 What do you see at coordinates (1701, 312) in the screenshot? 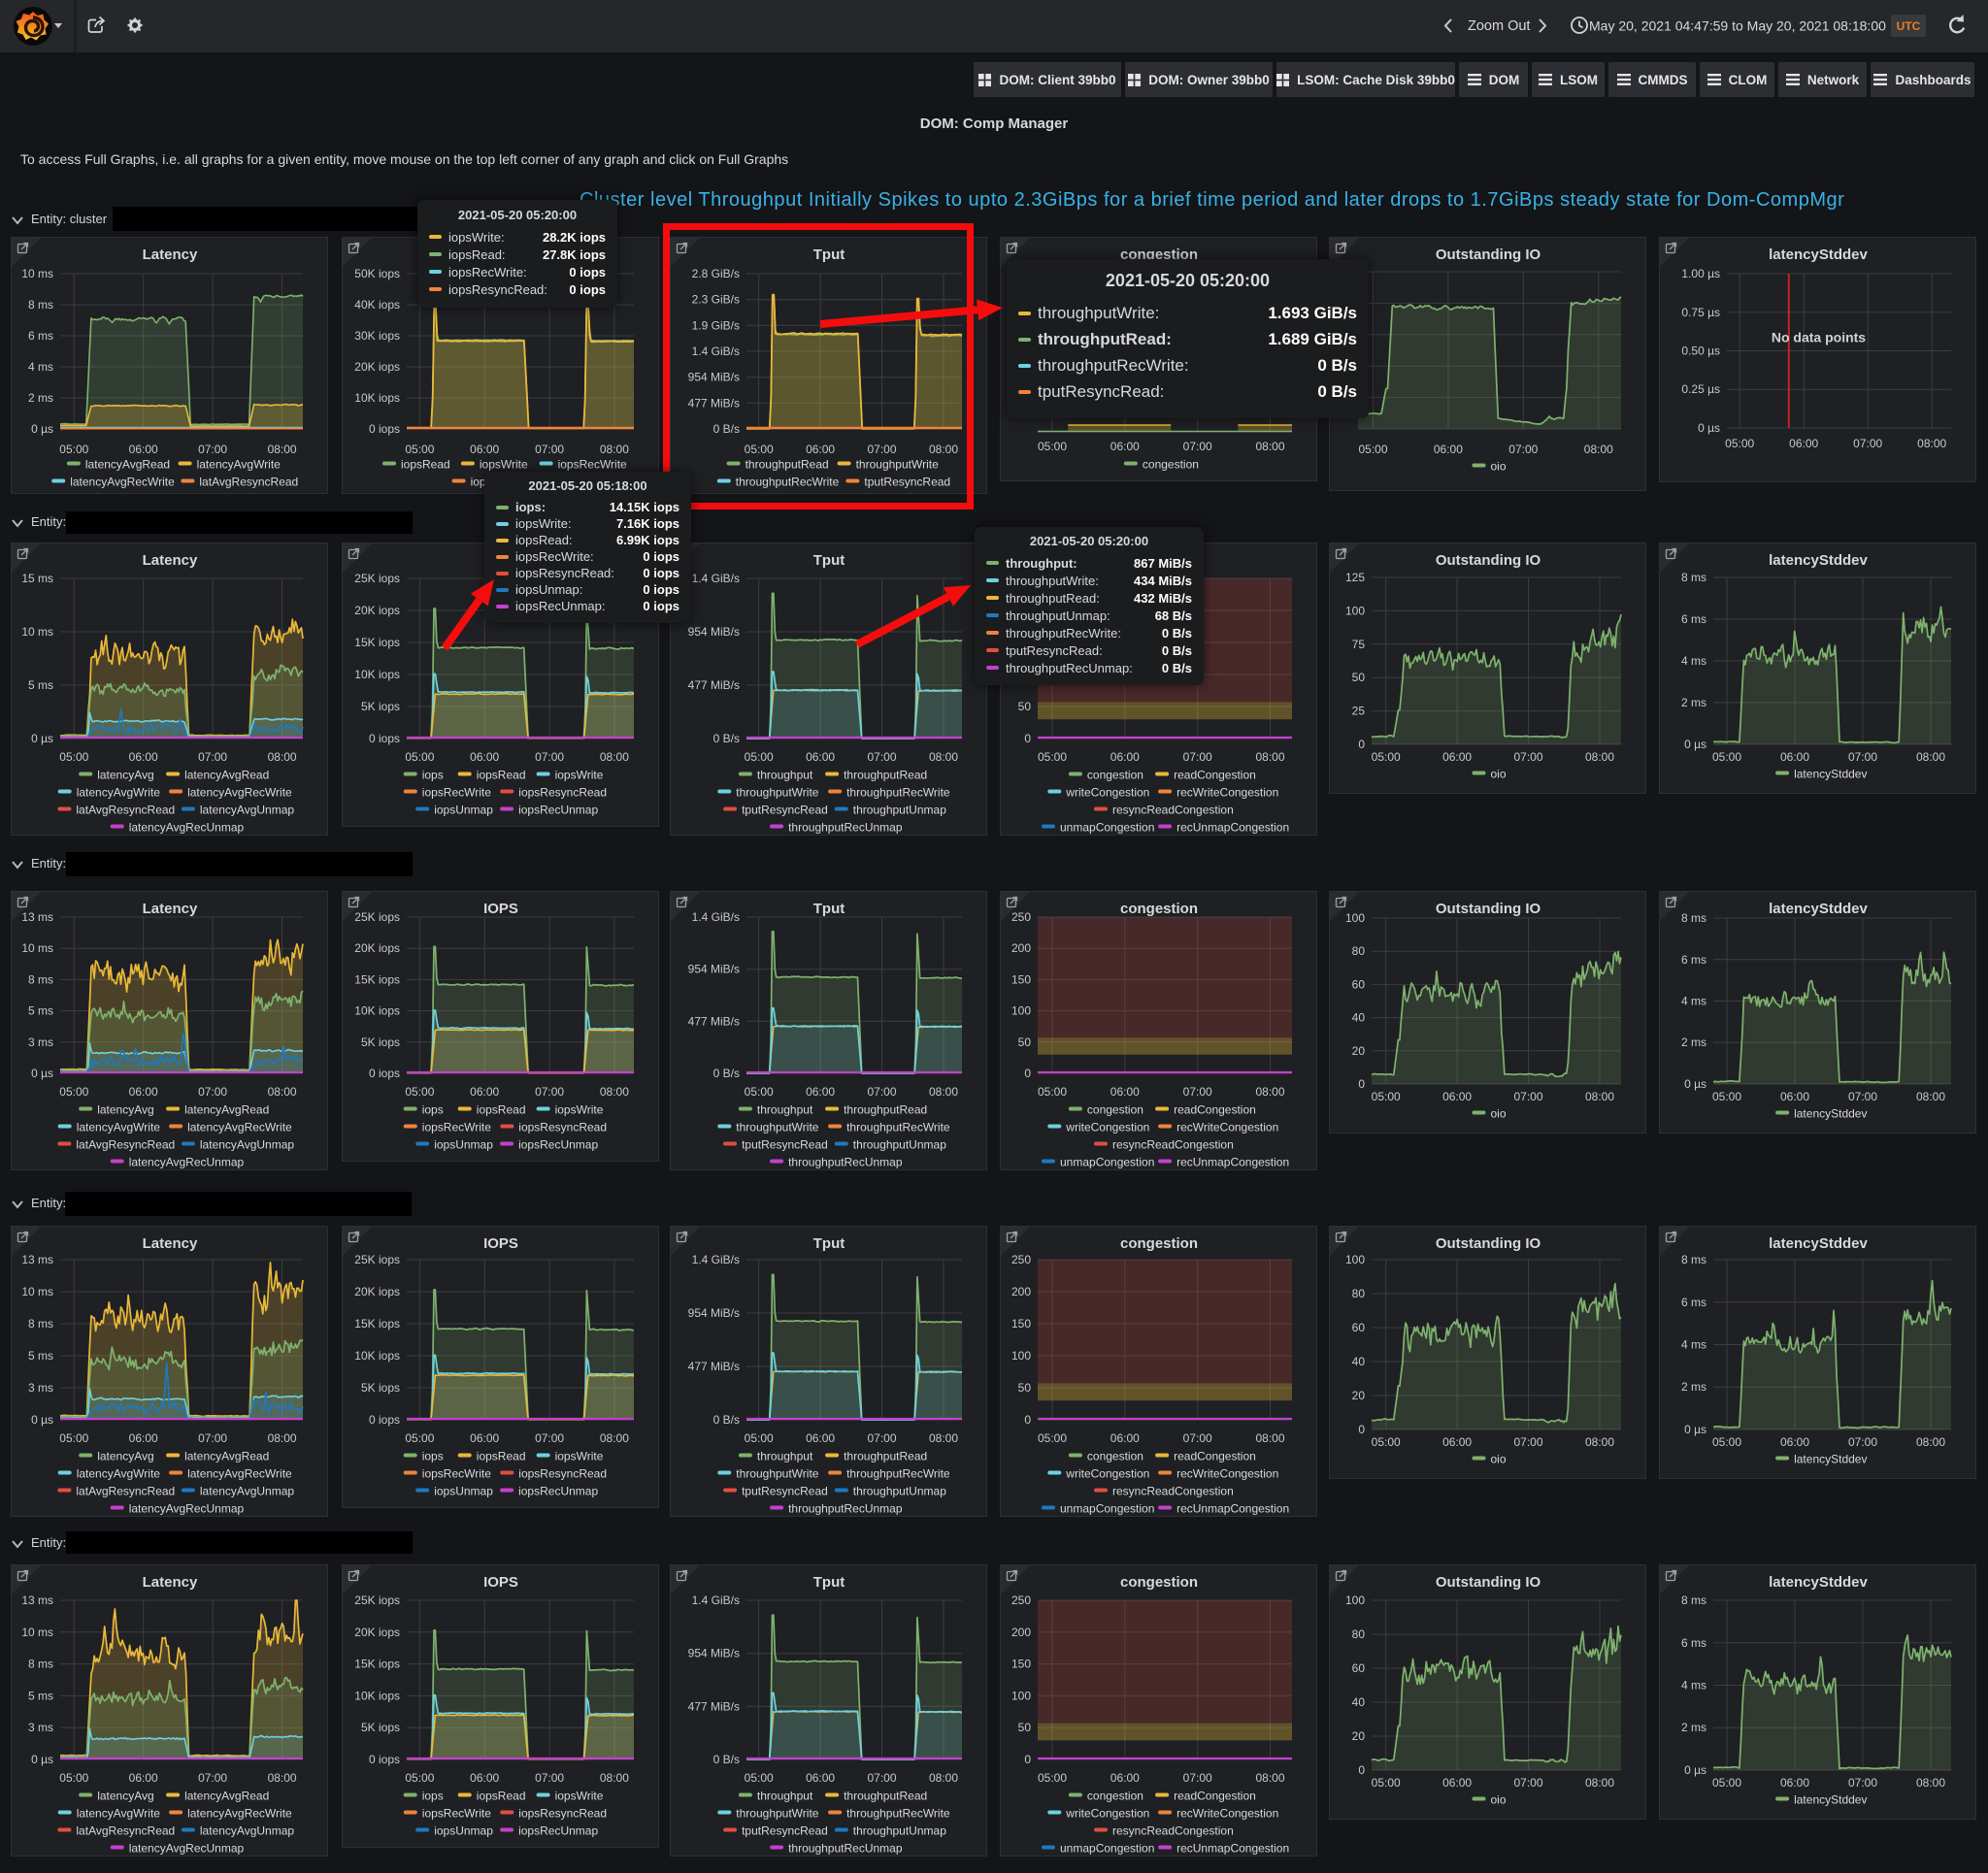
I see `svg-text: 0.75 µs` at bounding box center [1701, 312].